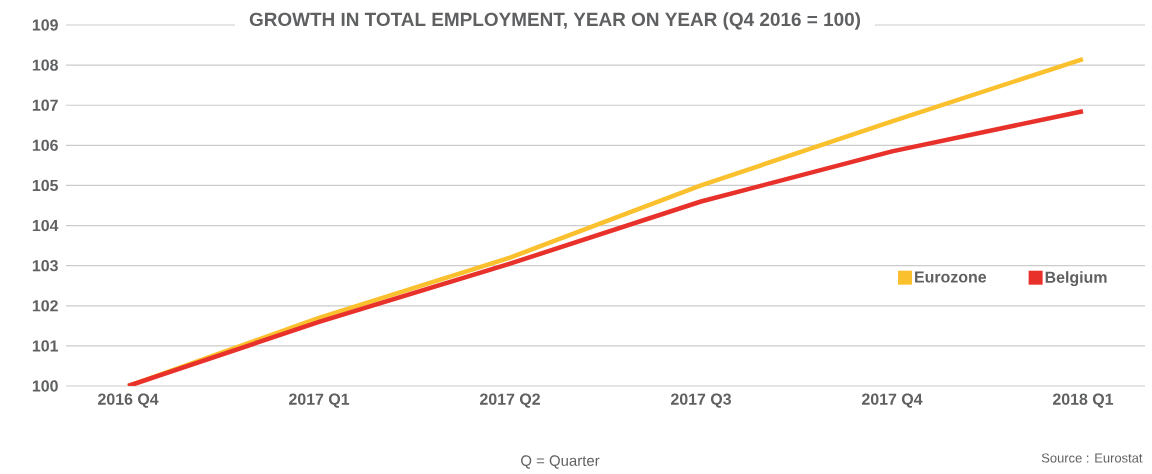 This screenshot has height=474, width=1152. What do you see at coordinates (45, 346) in the screenshot?
I see `y-tick-label: 101` at bounding box center [45, 346].